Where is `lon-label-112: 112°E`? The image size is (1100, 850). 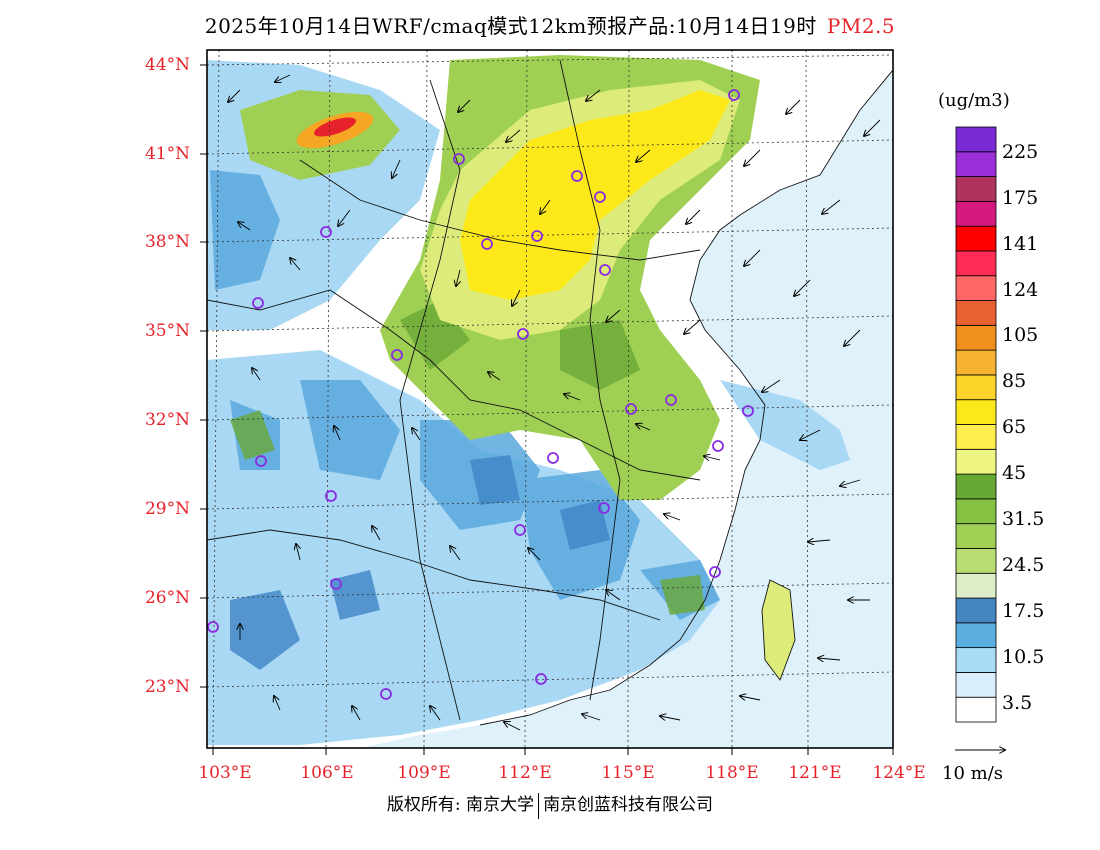
lon-label-112: 112°E is located at coordinates (525, 773).